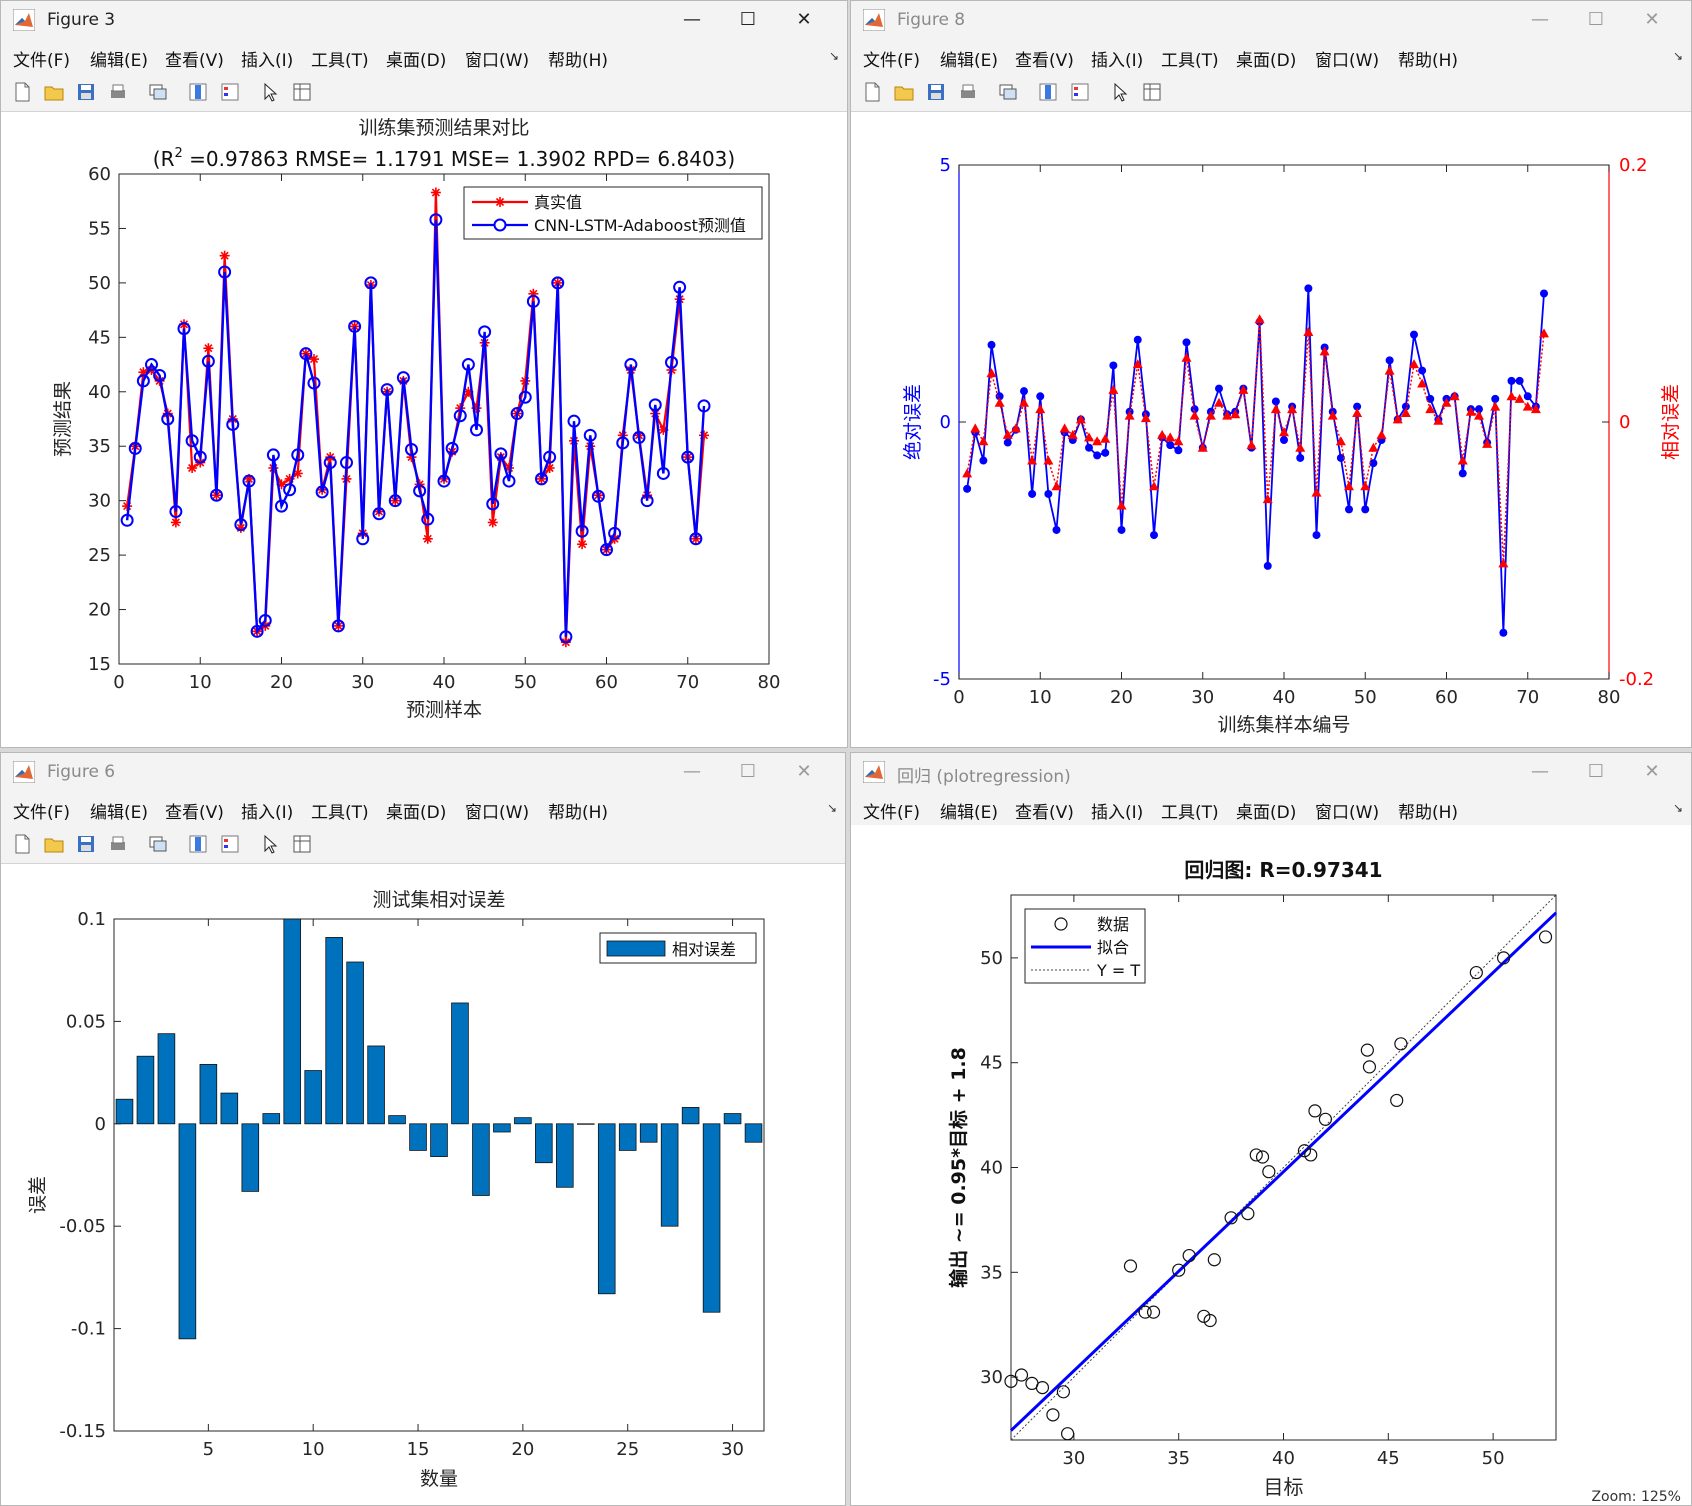 This screenshot has width=1692, height=1506. I want to click on figure6-titlebar: Figure 6 — ☐ ✕, so click(423, 772).